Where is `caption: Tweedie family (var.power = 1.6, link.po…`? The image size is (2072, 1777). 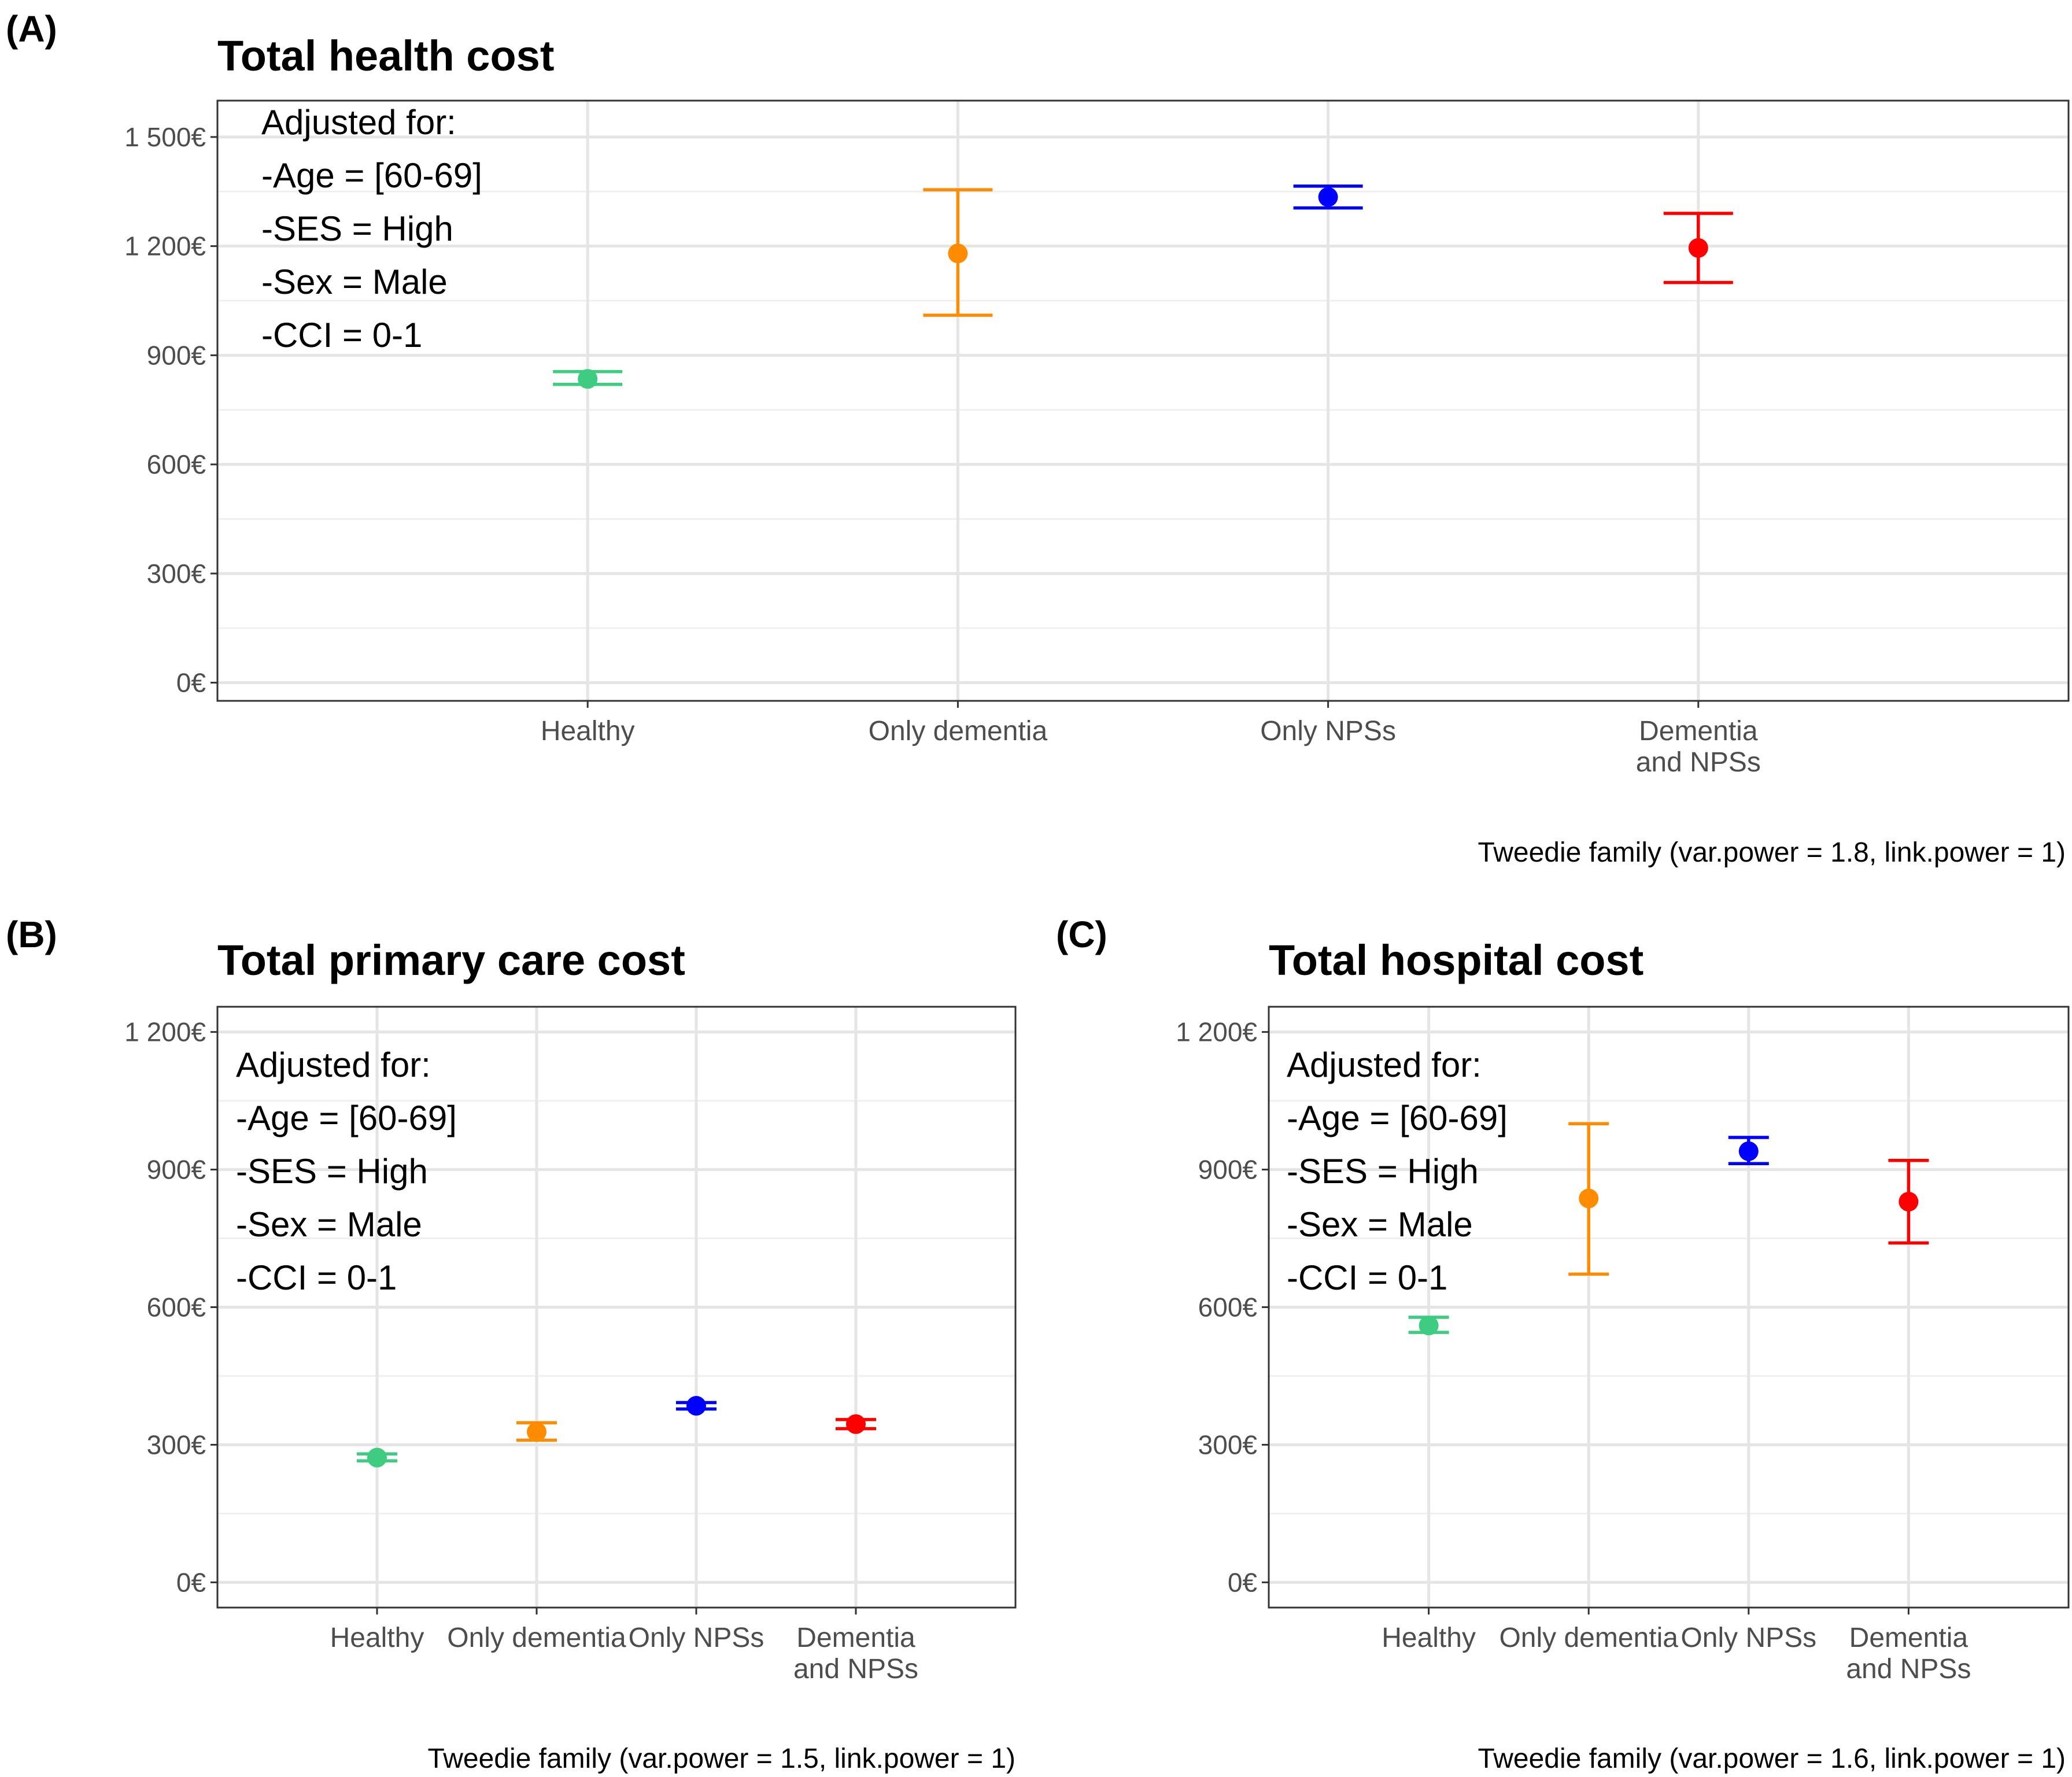 caption: Tweedie family (var.power = 1.6, link.po… is located at coordinates (1772, 1758).